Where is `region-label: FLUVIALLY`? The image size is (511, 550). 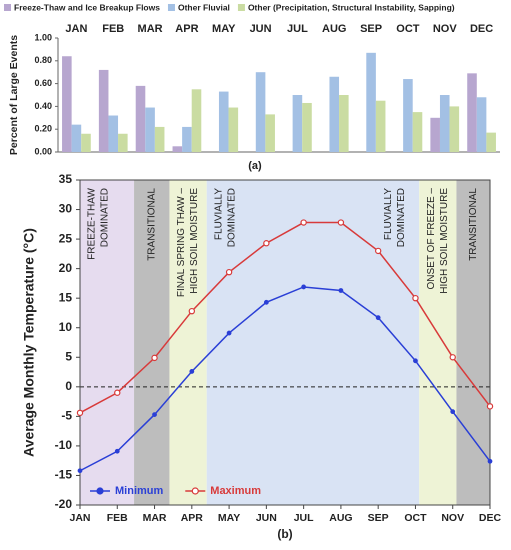 region-label: FLUVIALLY is located at coordinates (218, 214).